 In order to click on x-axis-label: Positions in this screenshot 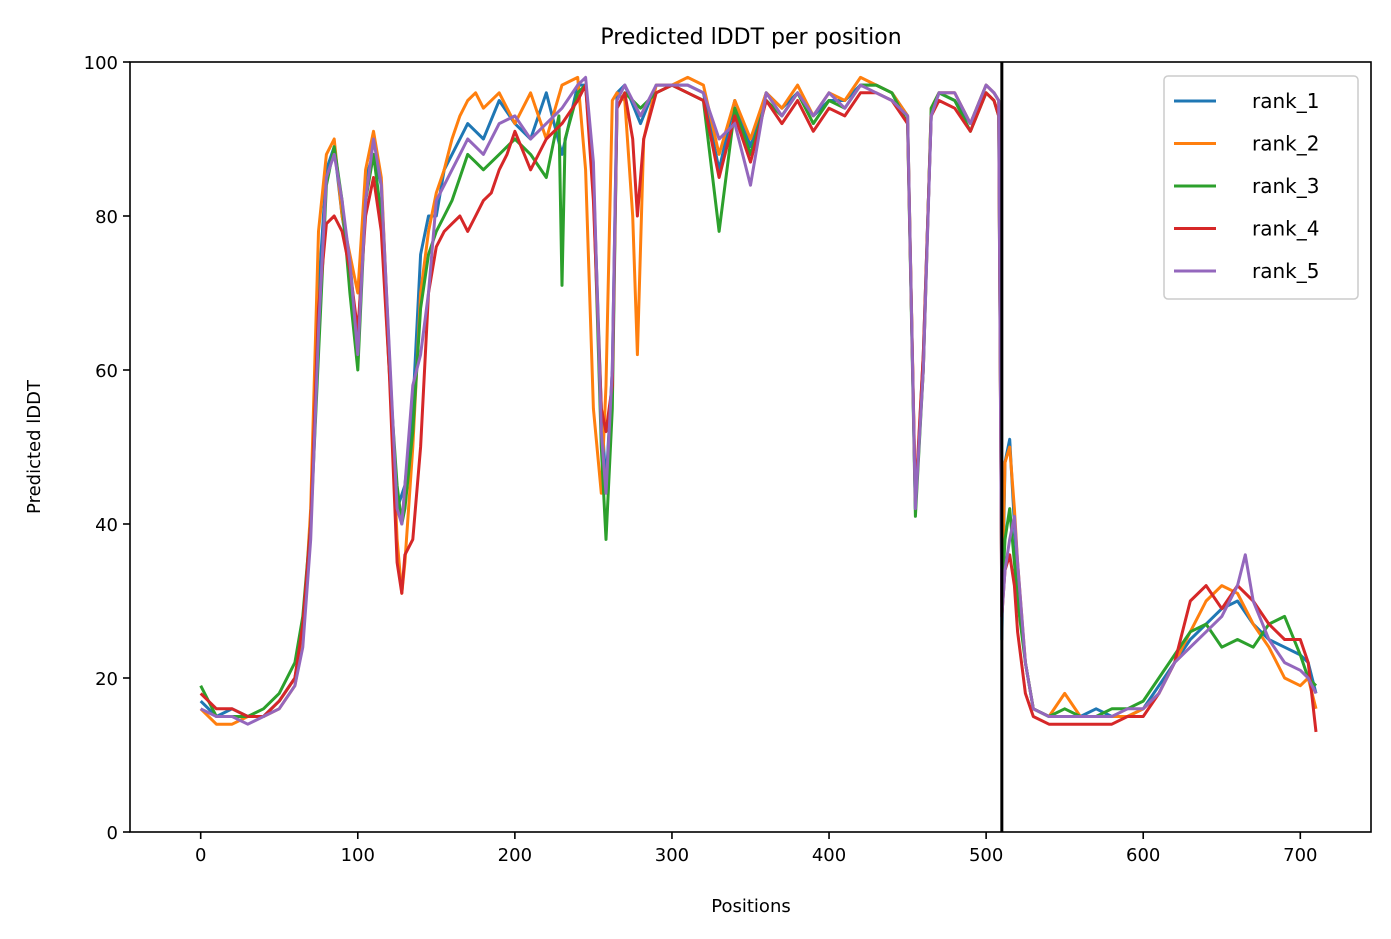, I will do `click(750, 906)`.